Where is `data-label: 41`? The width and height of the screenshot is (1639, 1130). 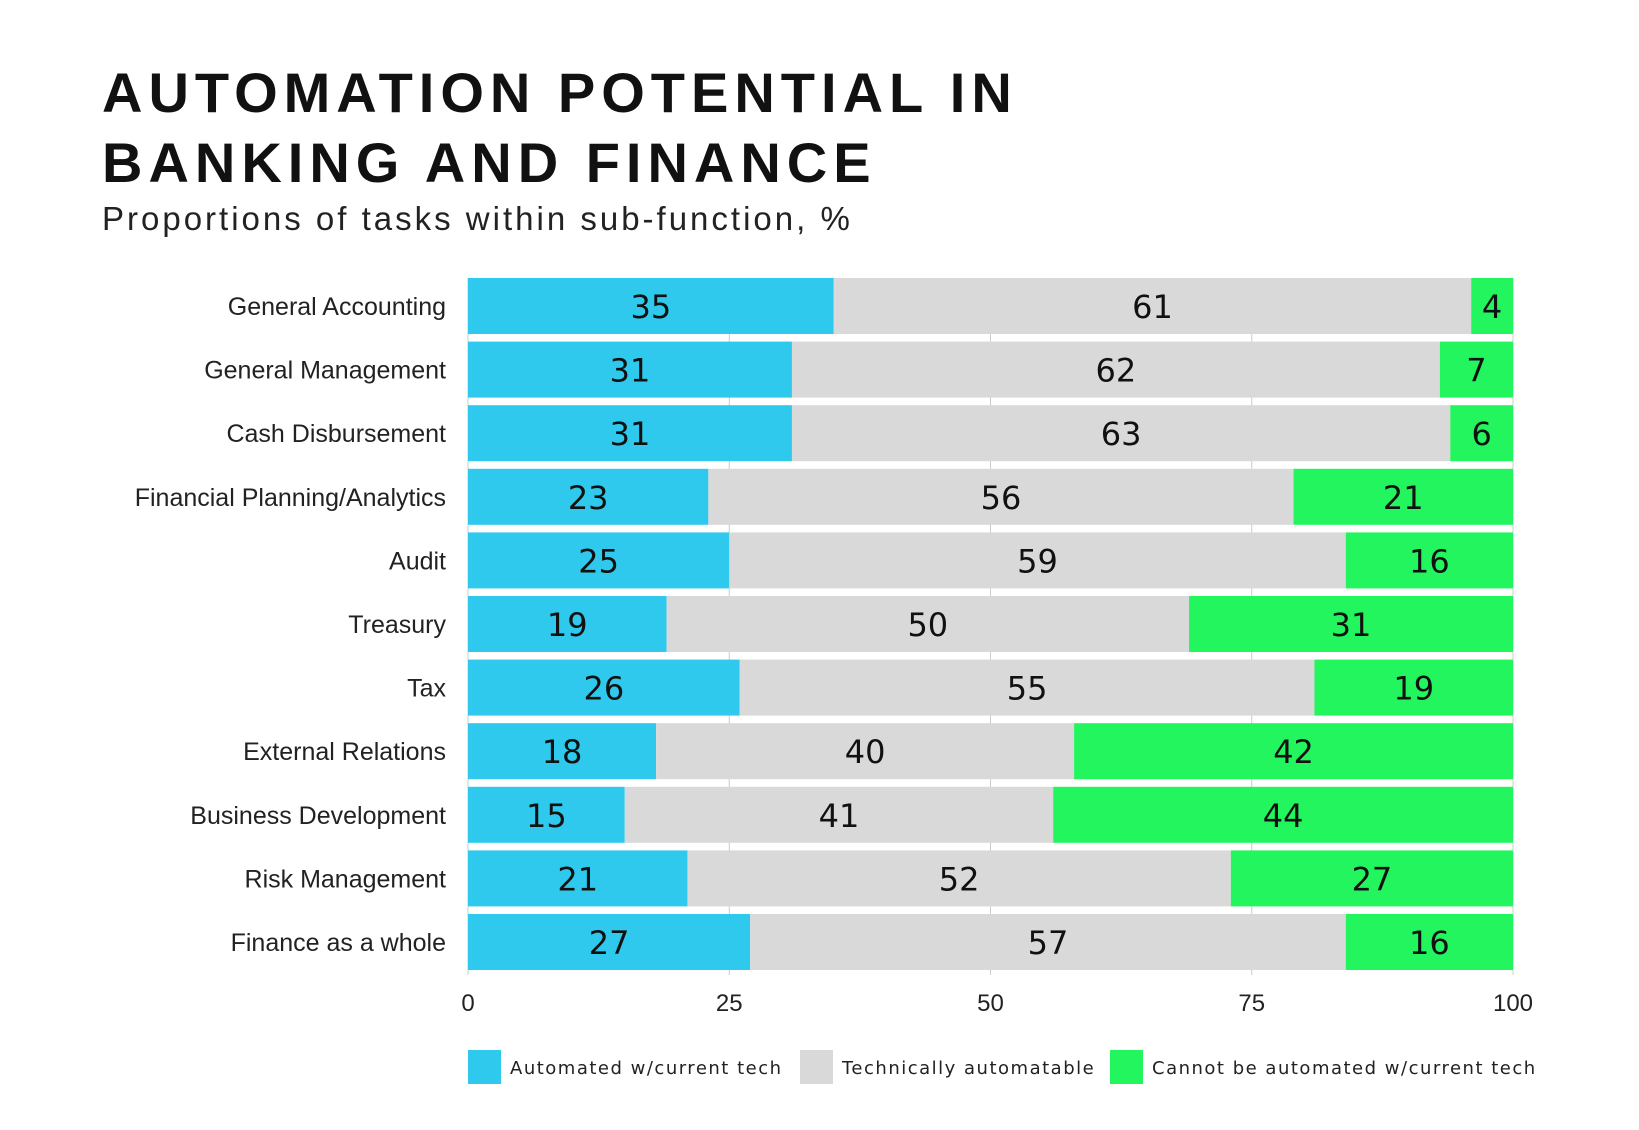 data-label: 41 is located at coordinates (839, 816).